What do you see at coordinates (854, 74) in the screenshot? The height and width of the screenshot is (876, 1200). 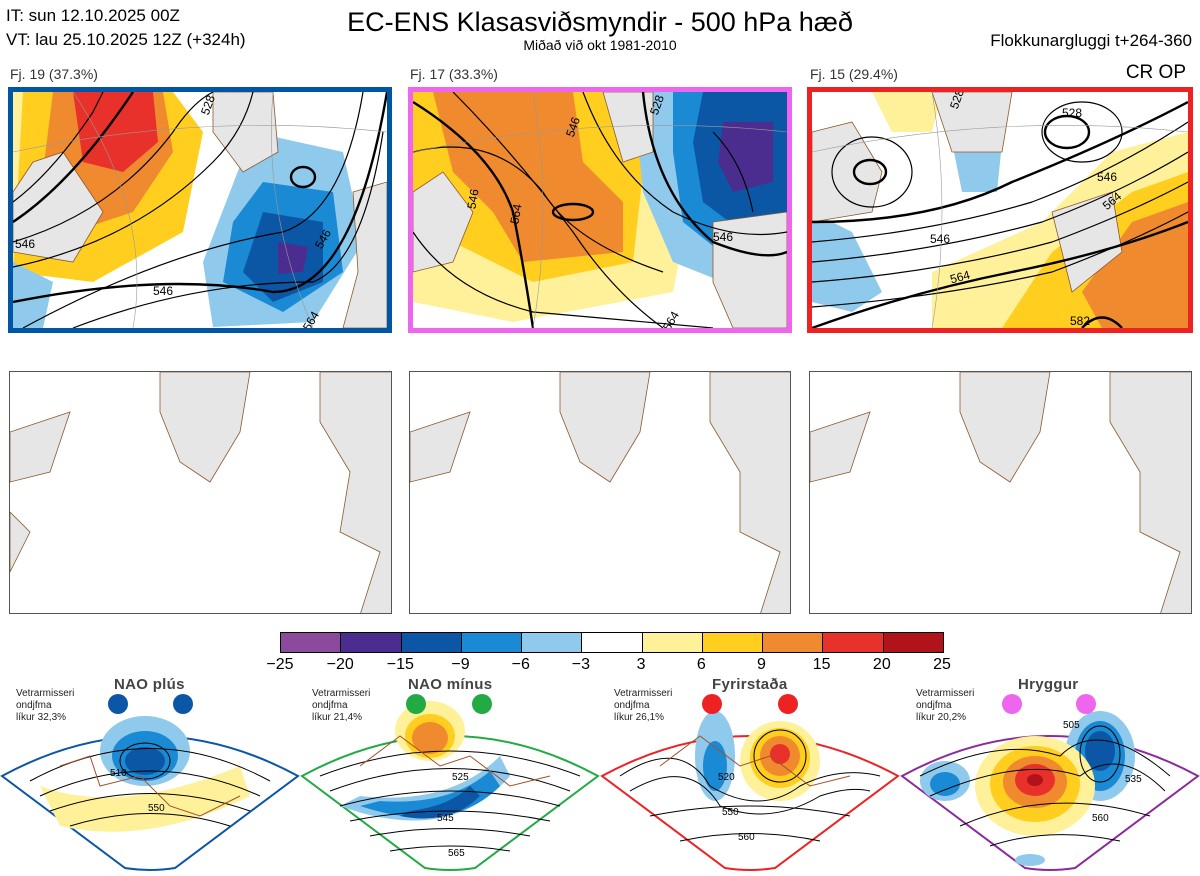 I see `cluster-label-3: Fj. 15 (29.4%)` at bounding box center [854, 74].